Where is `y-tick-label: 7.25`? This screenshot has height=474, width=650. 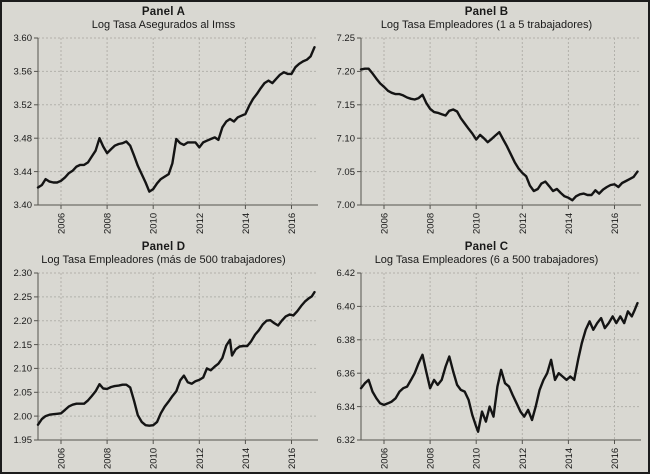 y-tick-label: 7.25 is located at coordinates (346, 38).